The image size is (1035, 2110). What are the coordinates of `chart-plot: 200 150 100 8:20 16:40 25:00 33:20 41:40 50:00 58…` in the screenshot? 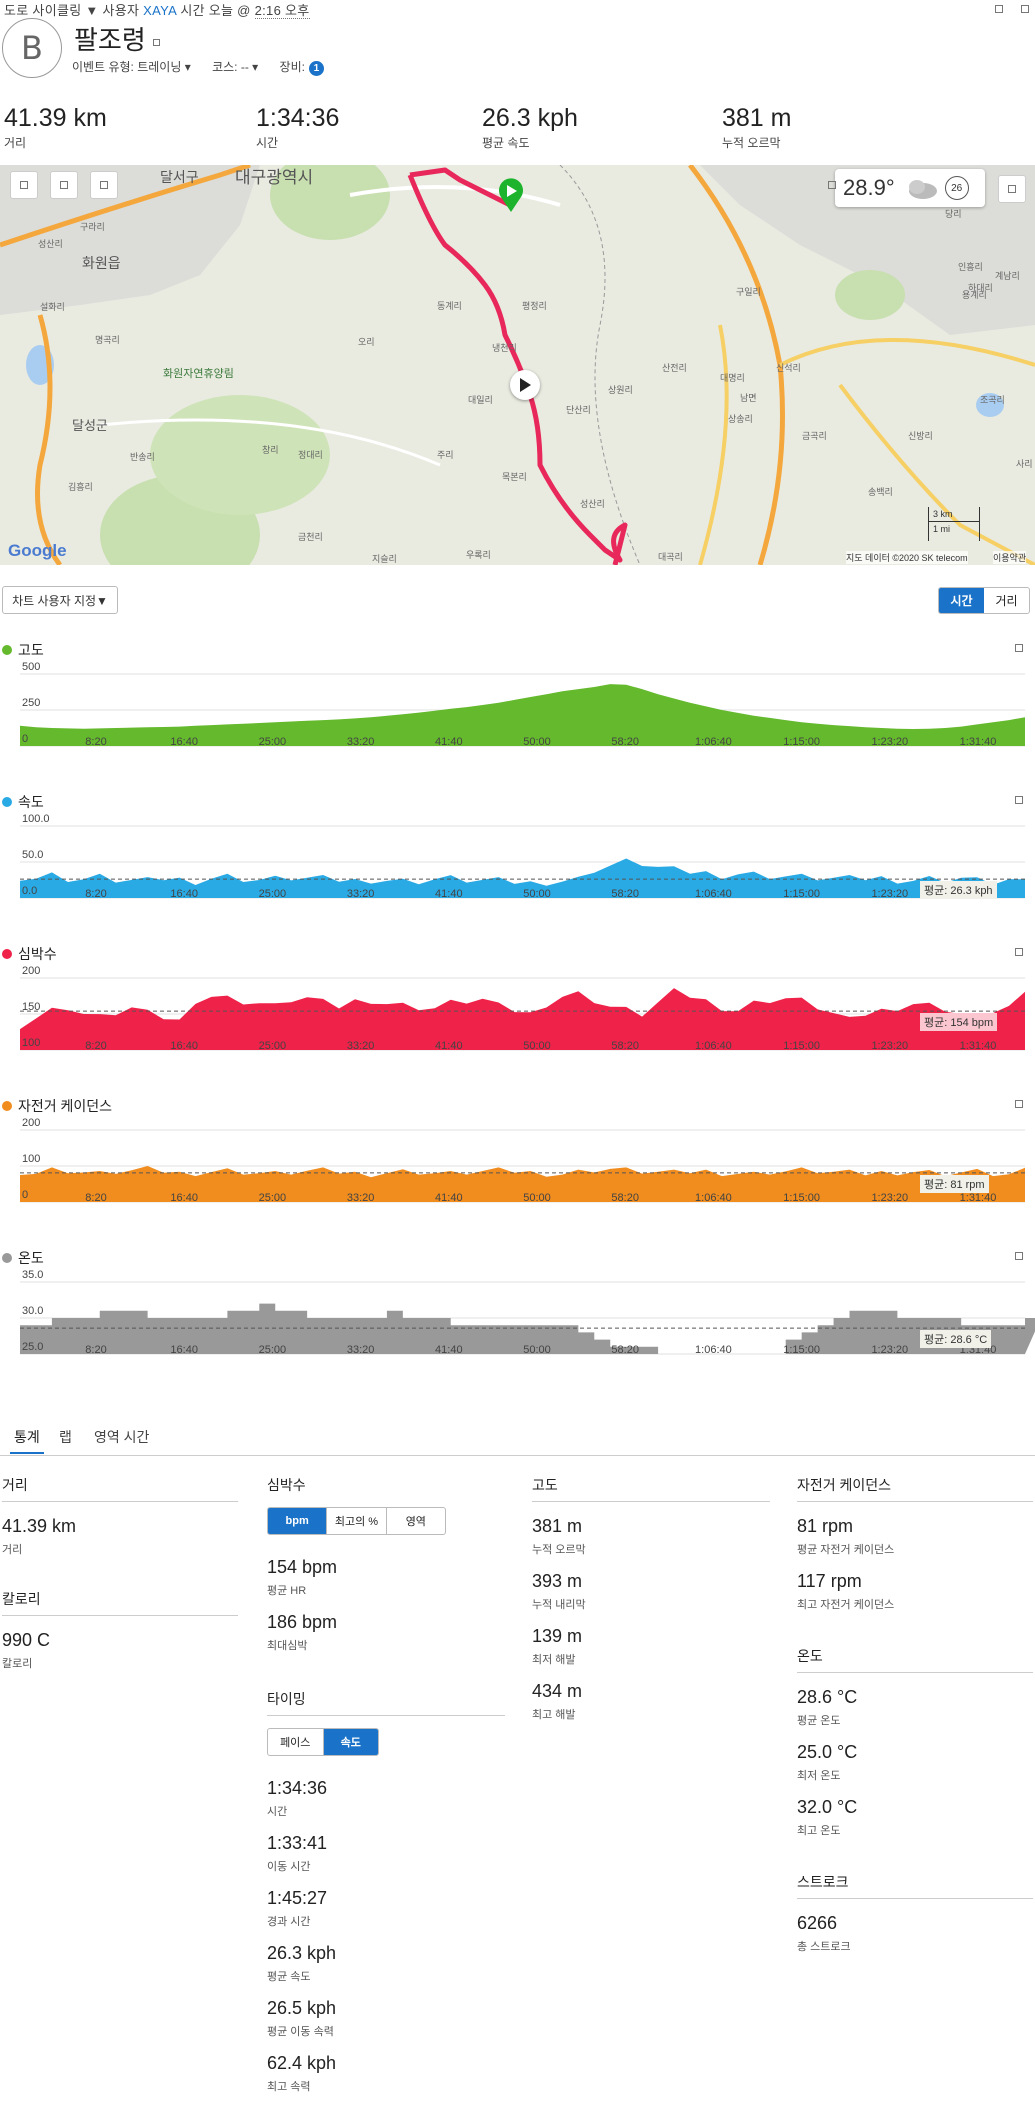 It's located at (522, 1008).